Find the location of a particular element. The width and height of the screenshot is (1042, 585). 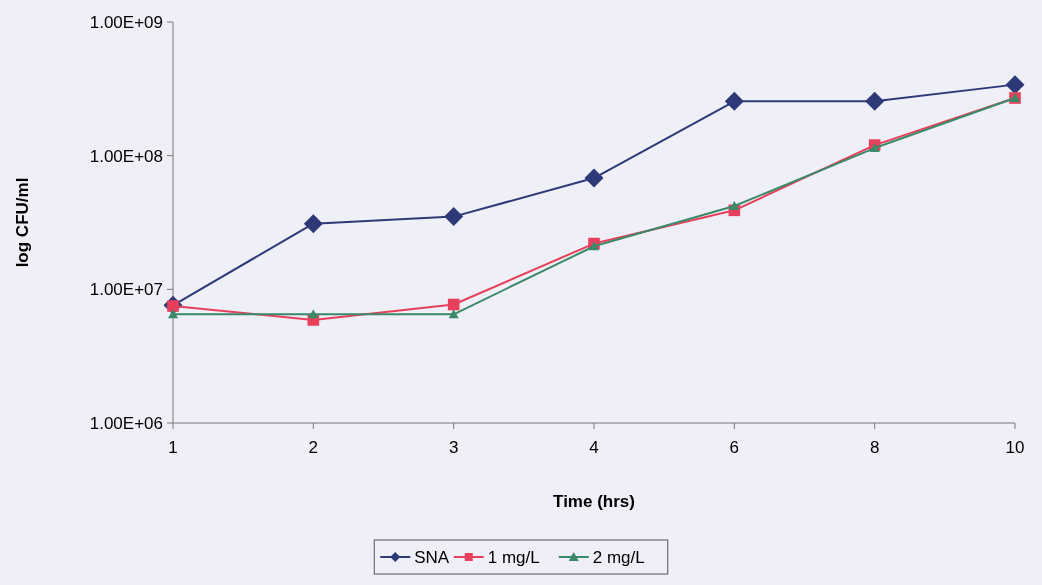

x-tick-label: 10 is located at coordinates (1015, 447).